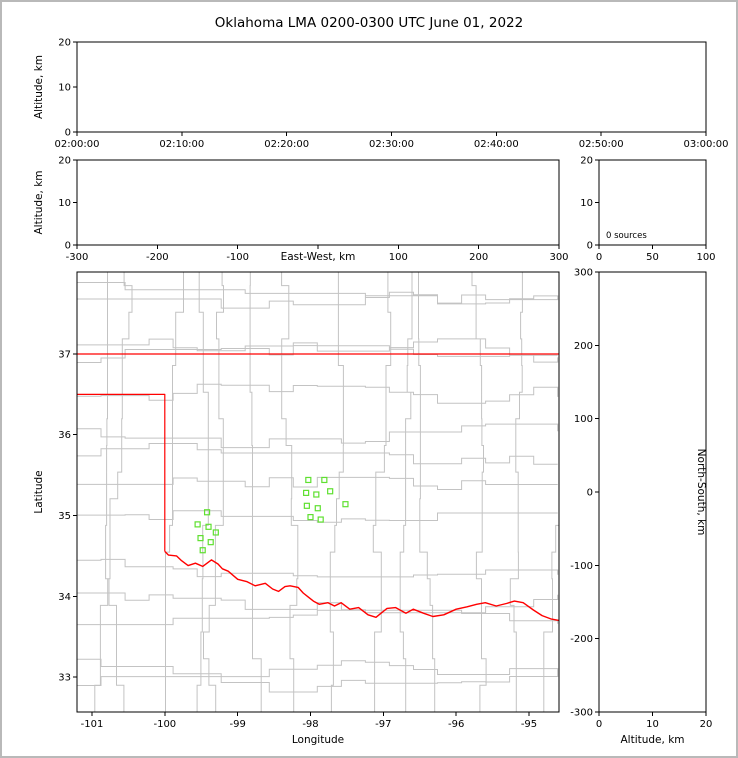 The height and width of the screenshot is (758, 738). What do you see at coordinates (529, 724) in the screenshot?
I see `x-tick-label: -95` at bounding box center [529, 724].